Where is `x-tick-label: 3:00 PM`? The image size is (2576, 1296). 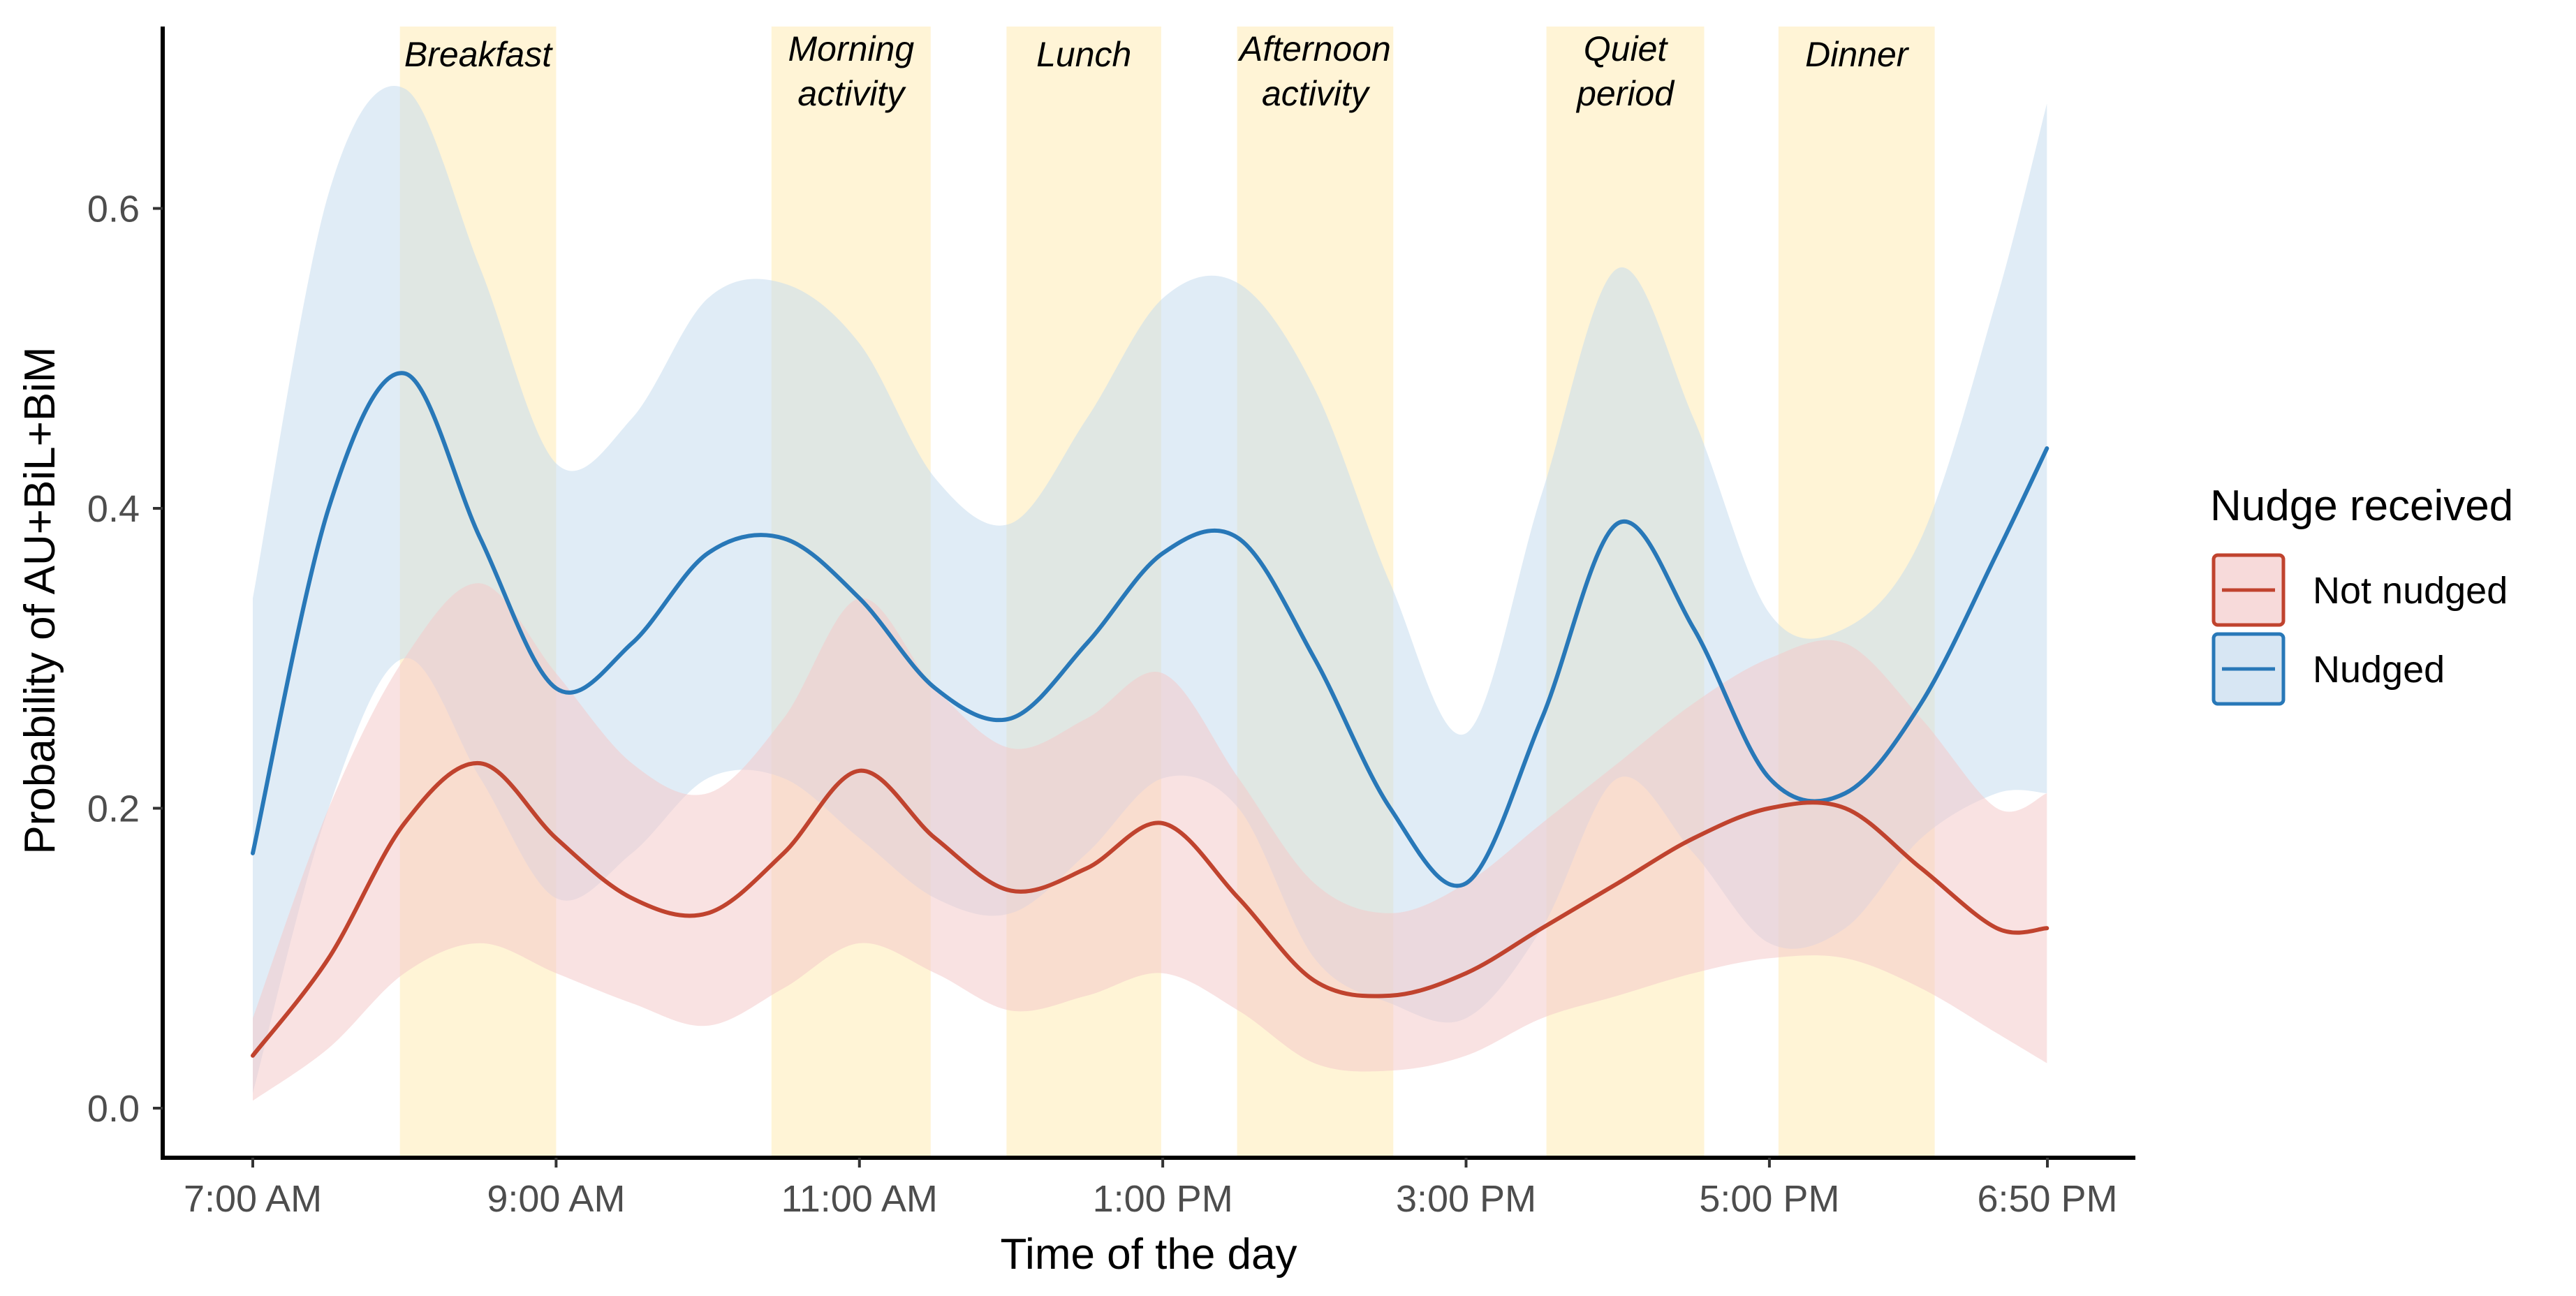 x-tick-label: 3:00 PM is located at coordinates (1466, 1199).